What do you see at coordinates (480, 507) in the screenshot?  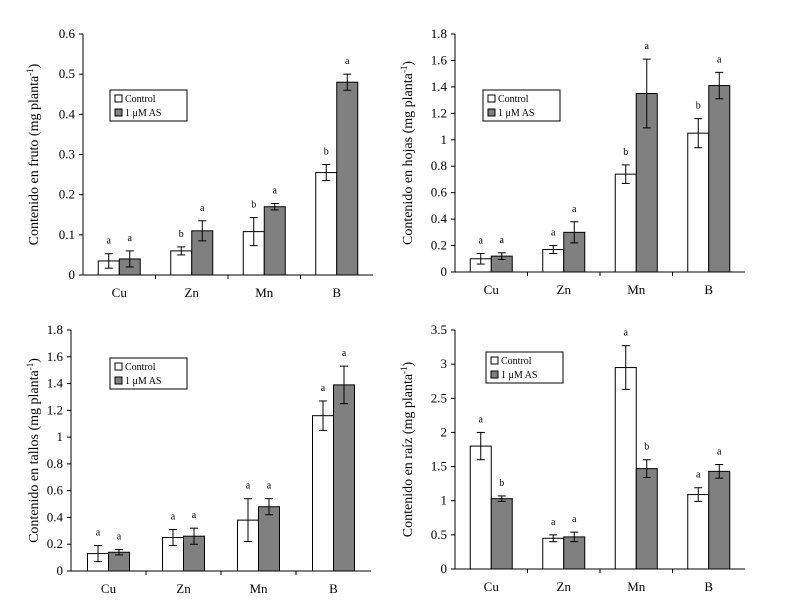 I see `bar-control-cu` at bounding box center [480, 507].